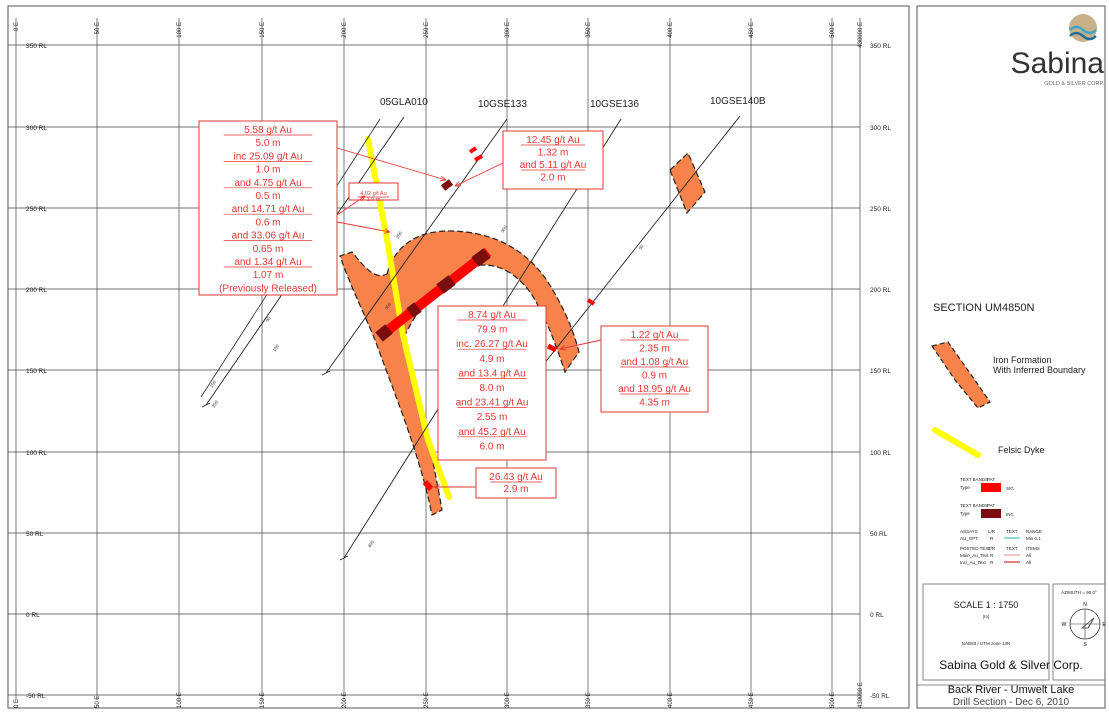  What do you see at coordinates (36, 453) in the screenshot?
I see `rl-label-left: 100 RL` at bounding box center [36, 453].